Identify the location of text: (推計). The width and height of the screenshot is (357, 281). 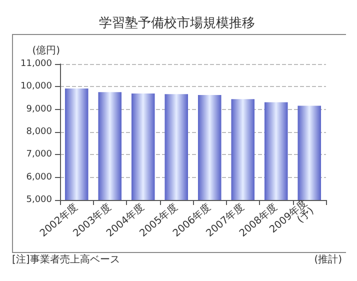
(328, 260).